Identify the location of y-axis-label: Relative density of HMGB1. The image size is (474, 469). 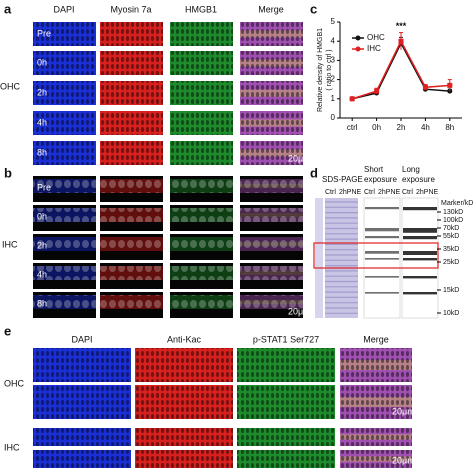
(320, 70).